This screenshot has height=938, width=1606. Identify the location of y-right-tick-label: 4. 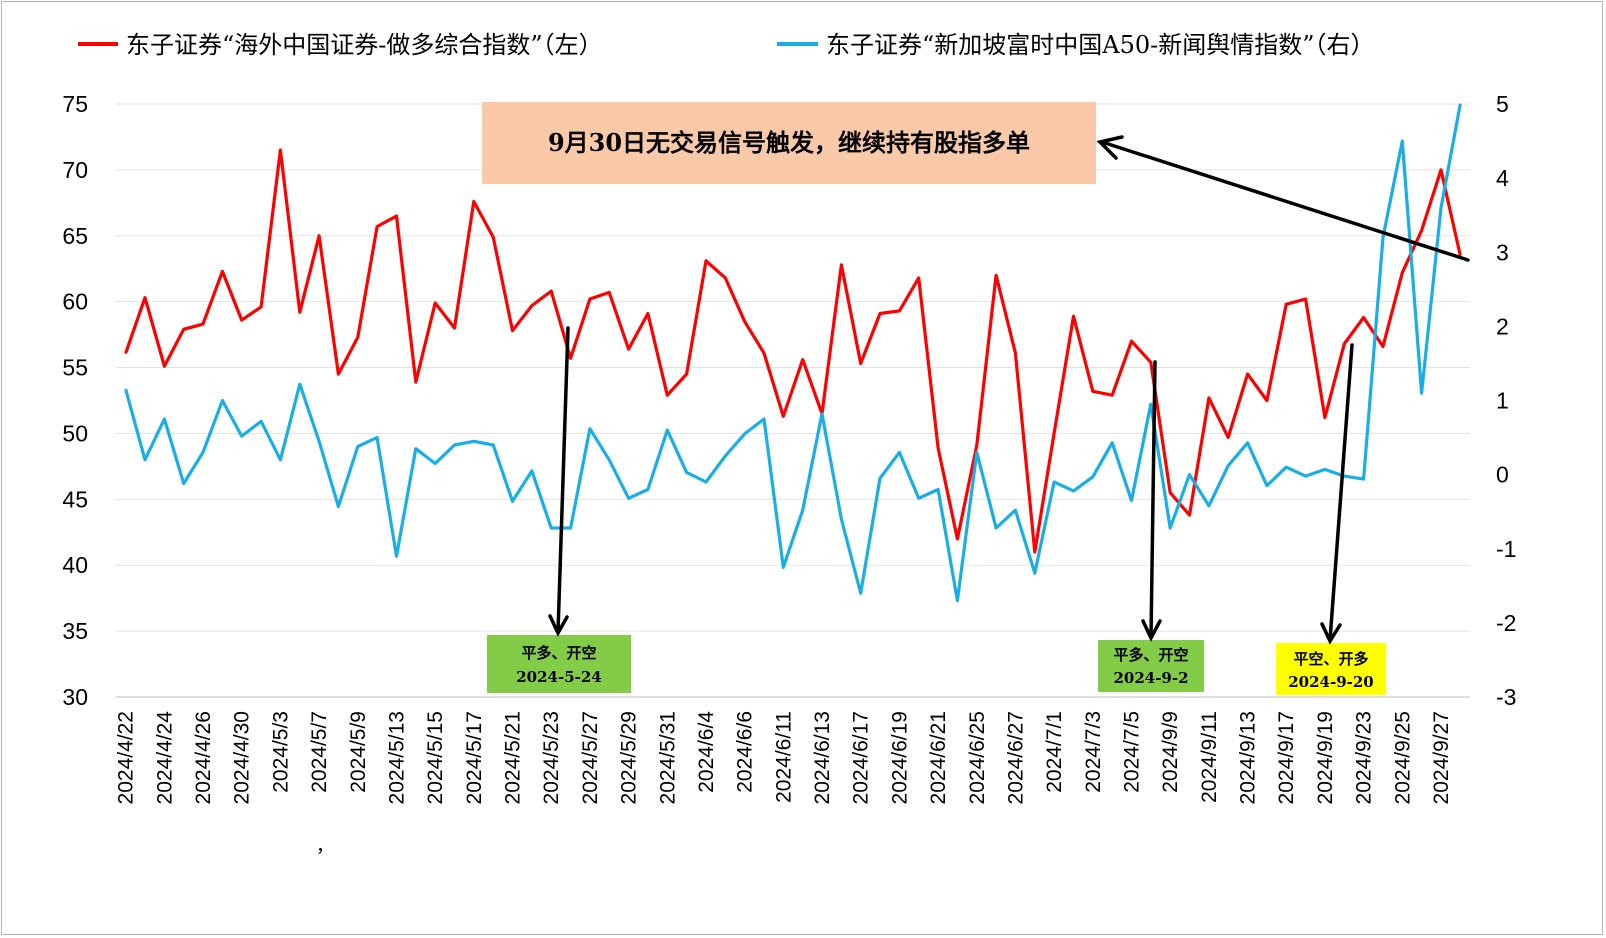
(1502, 178).